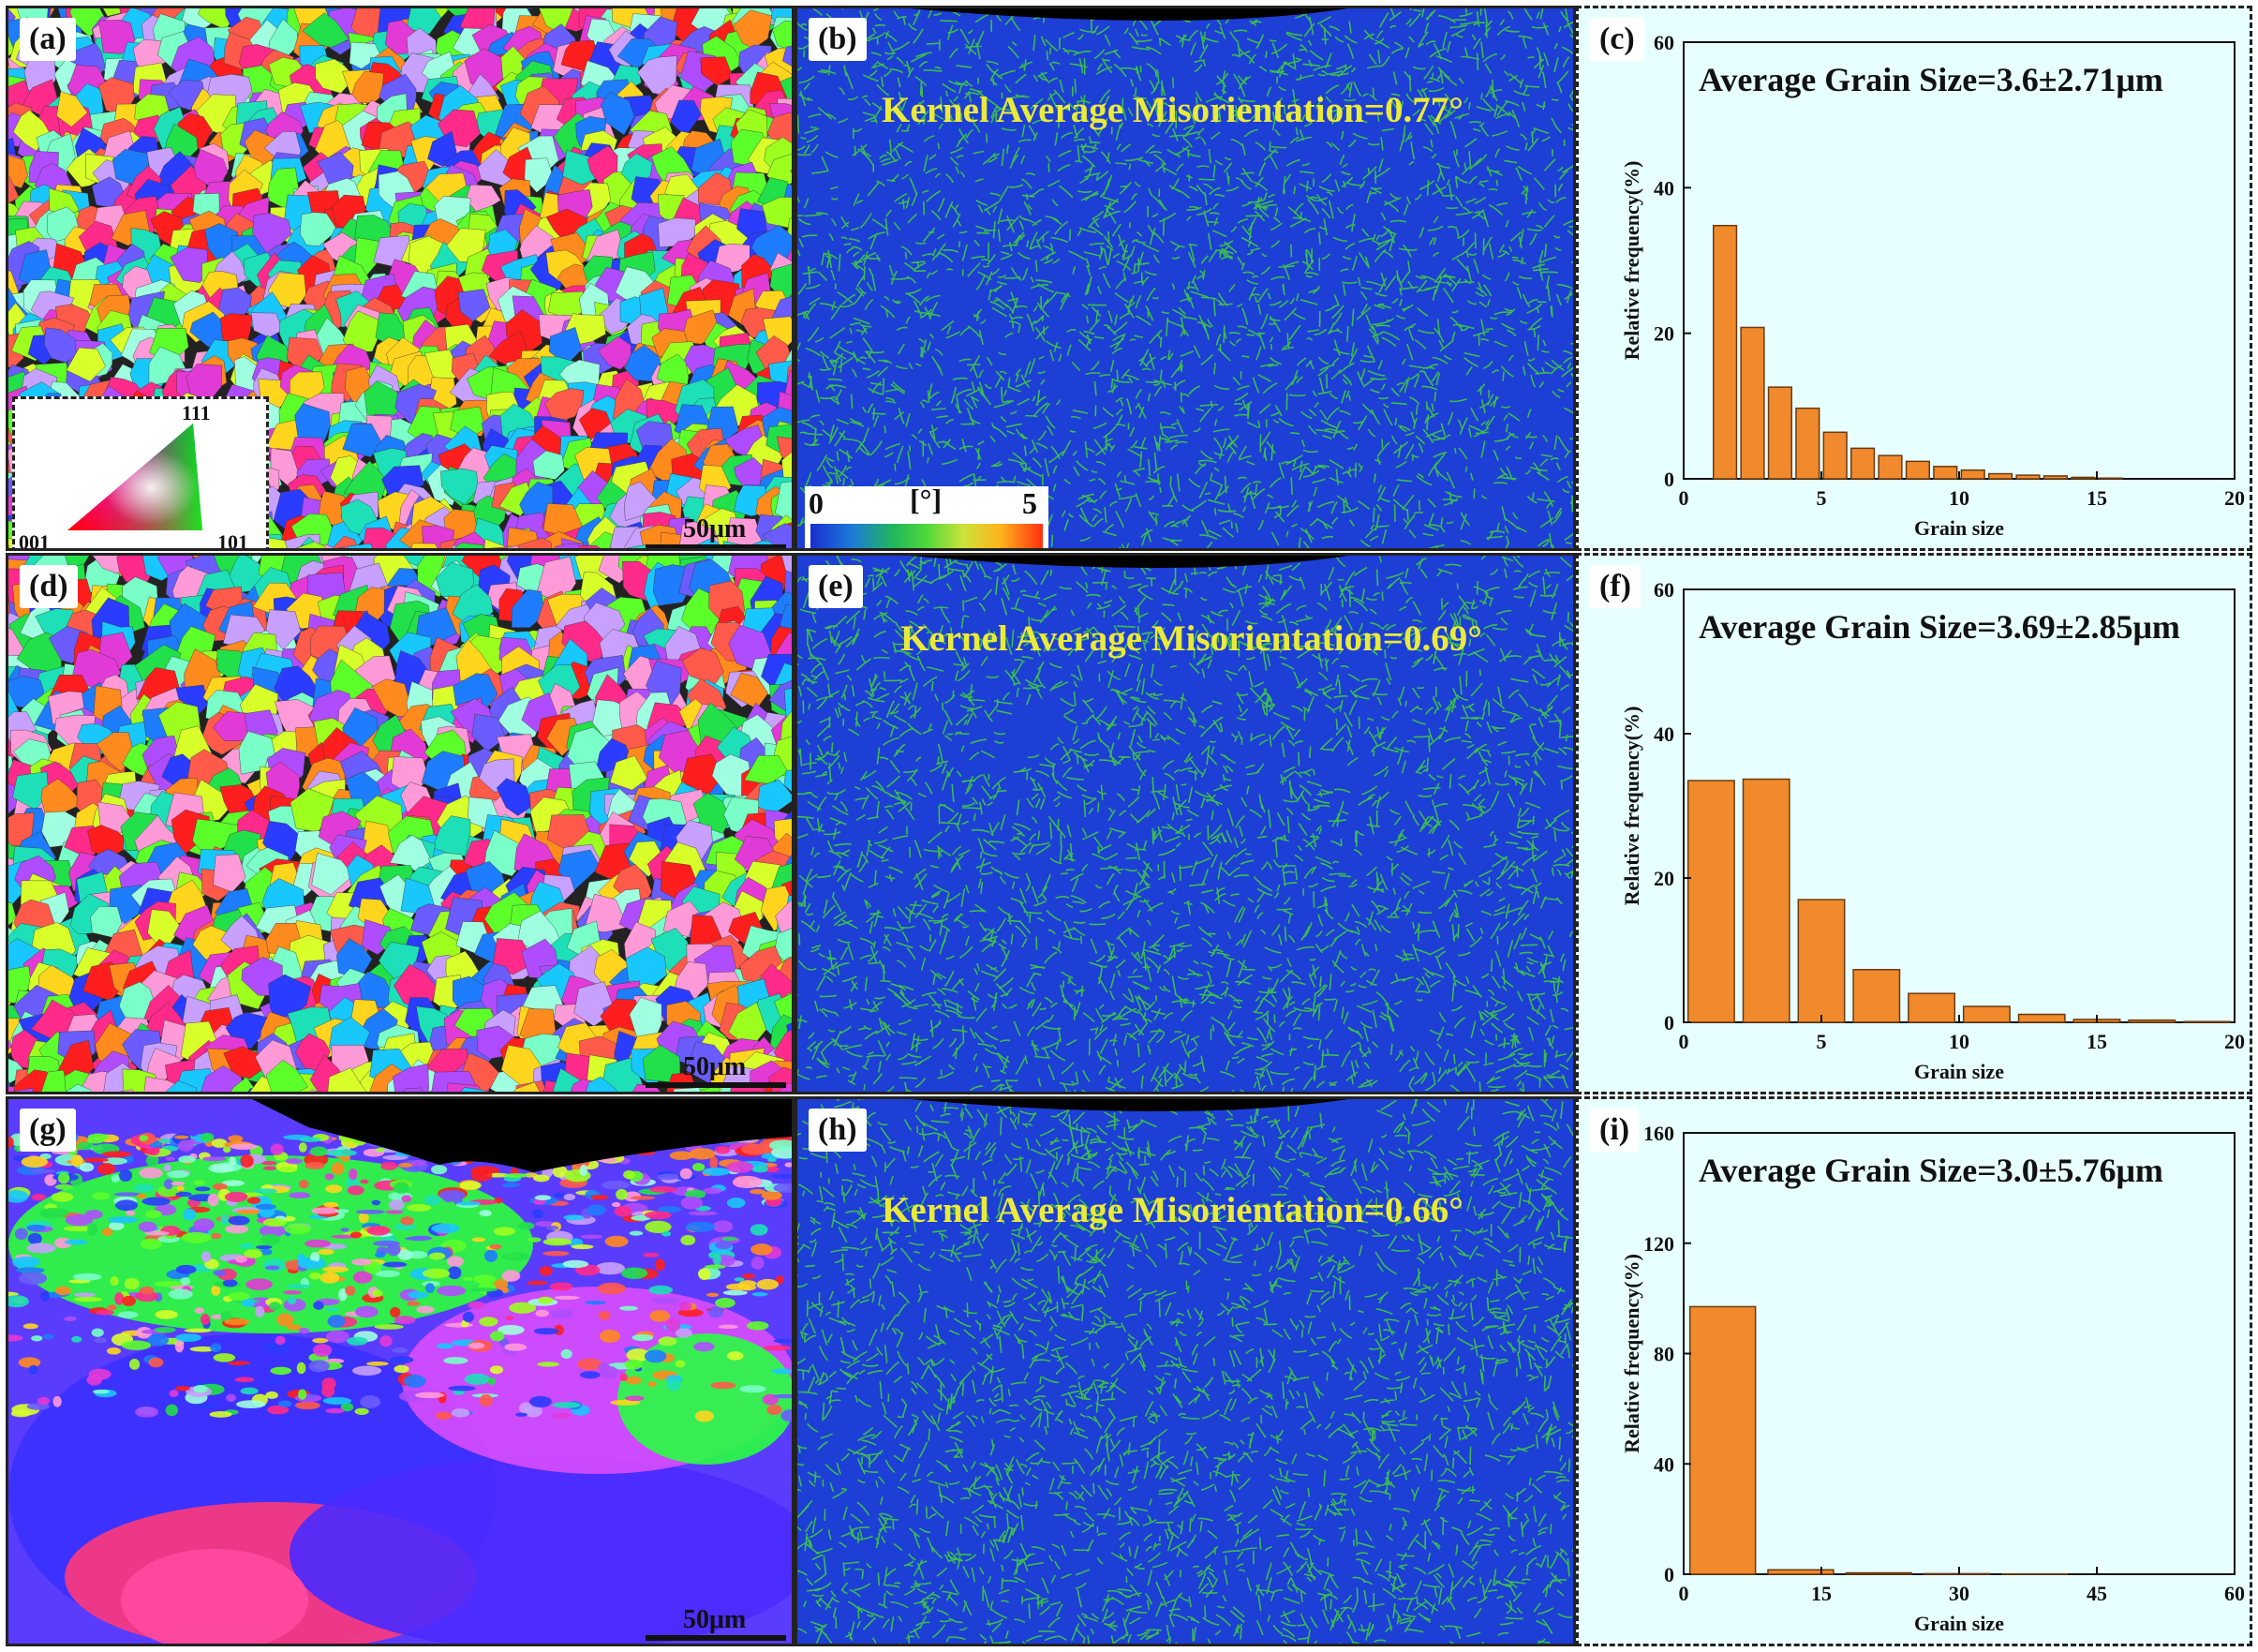 This screenshot has height=1652, width=2258. I want to click on plot-frame, so click(1959, 1353).